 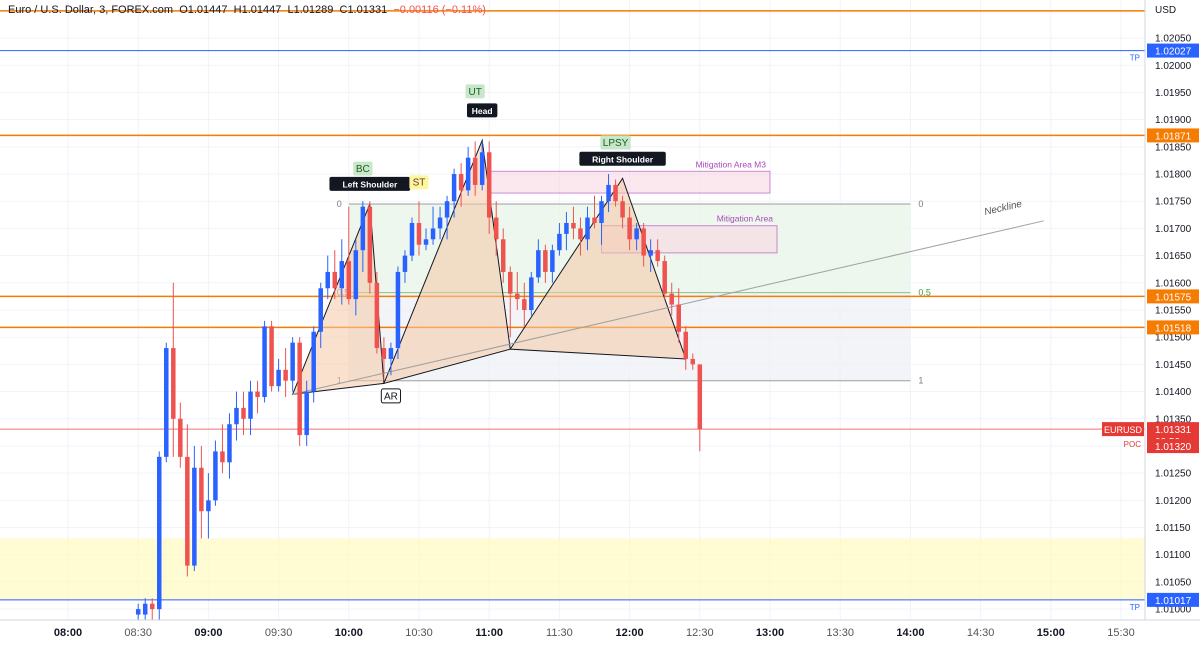 I want to click on poc-price-tag-bg, so click(x=1173, y=446).